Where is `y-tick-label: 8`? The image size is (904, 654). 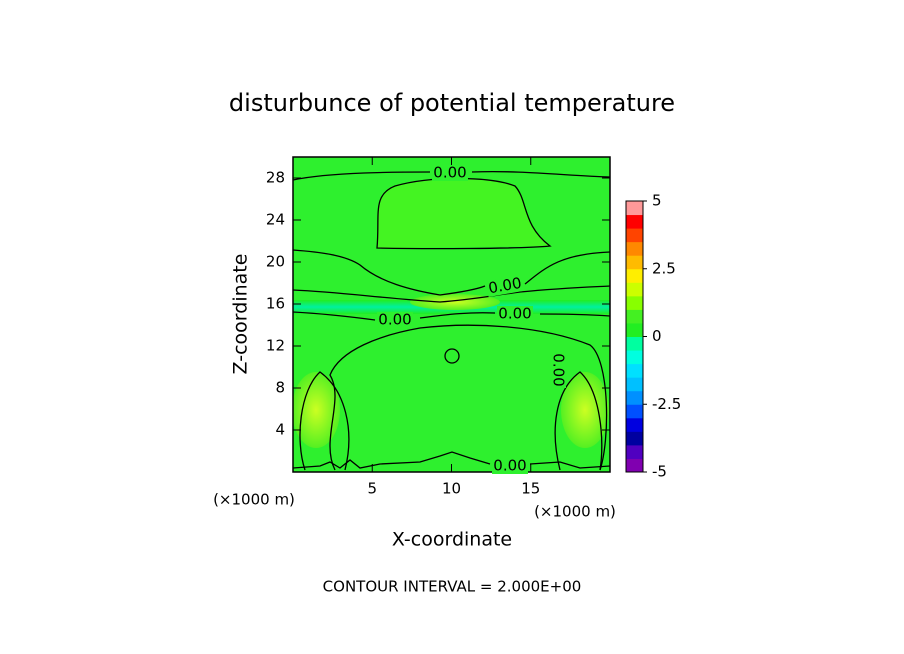 y-tick-label: 8 is located at coordinates (280, 388).